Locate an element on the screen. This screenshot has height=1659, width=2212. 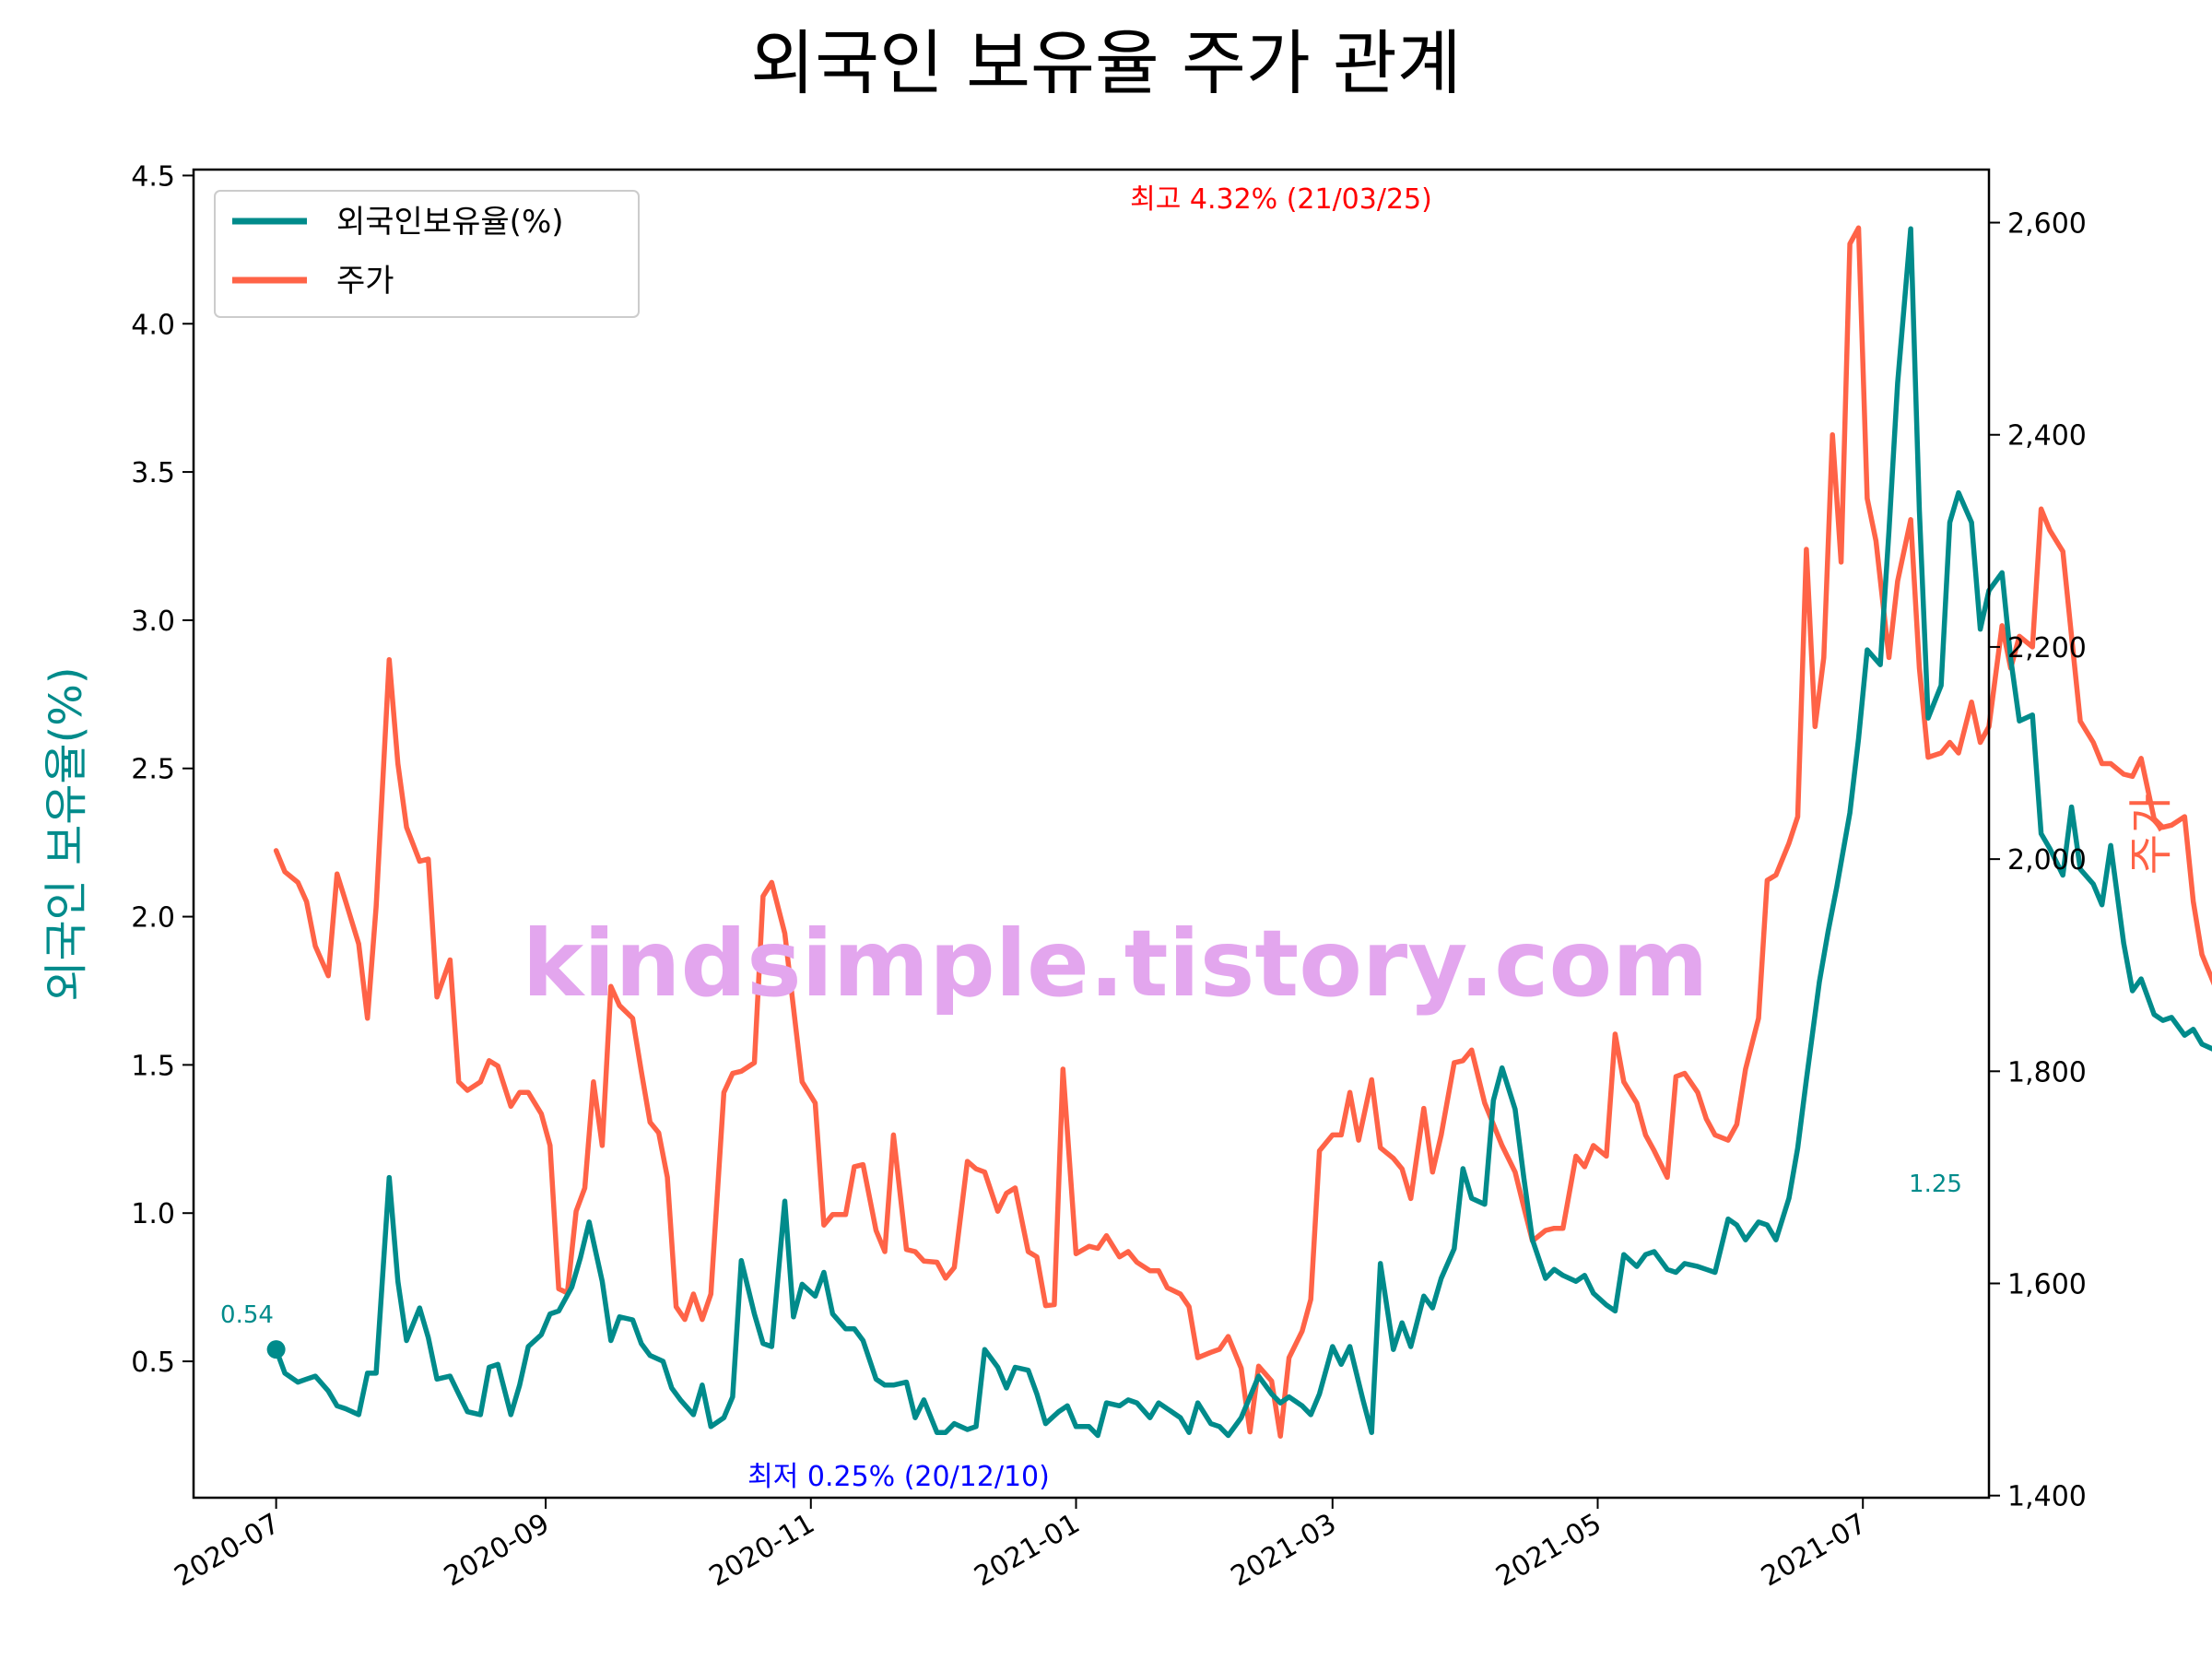
y-left-tick-label: 1.5 is located at coordinates (153, 1066).